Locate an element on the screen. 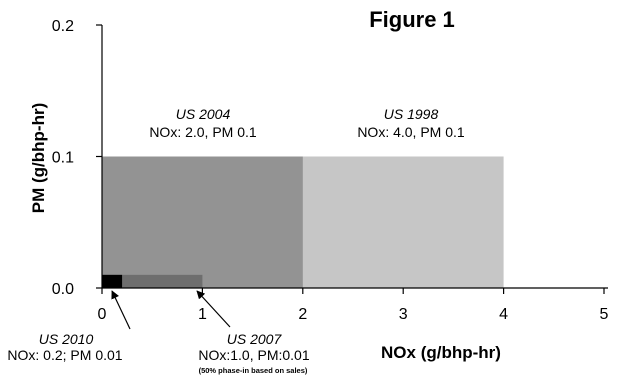 The width and height of the screenshot is (618, 379). x-tick-label: 0 is located at coordinates (102, 314).